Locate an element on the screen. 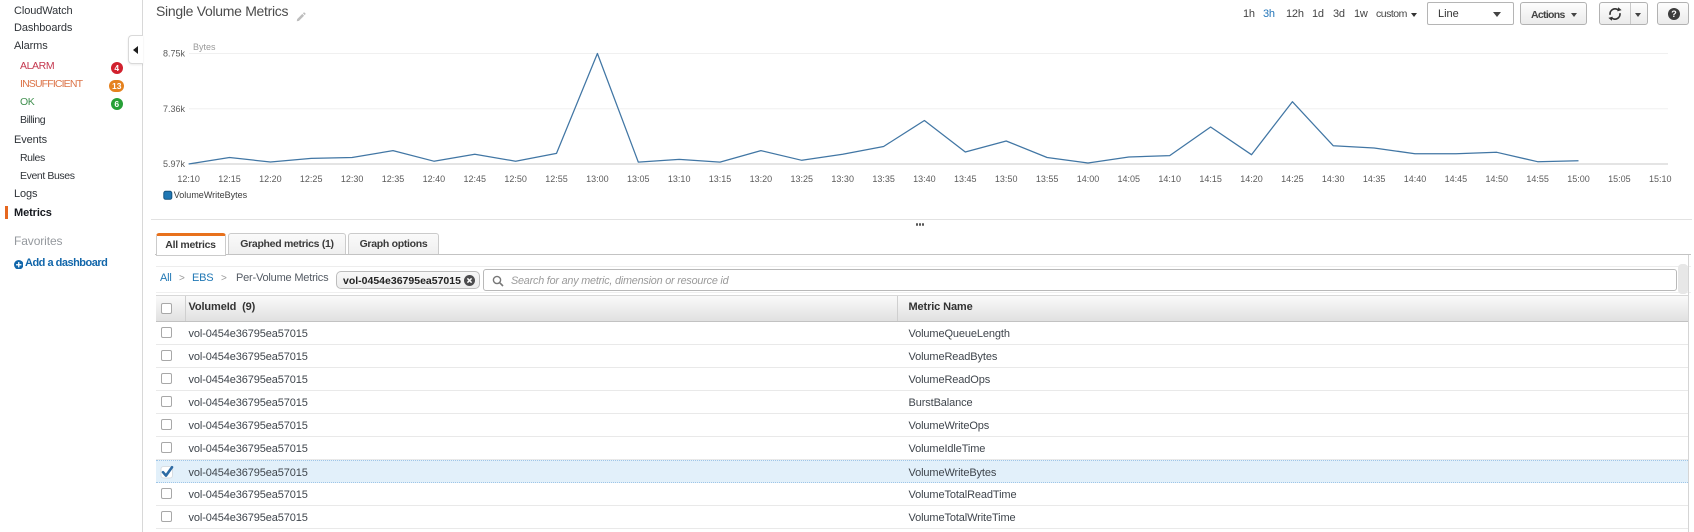  svg-text: 14:50 is located at coordinates (1497, 179).